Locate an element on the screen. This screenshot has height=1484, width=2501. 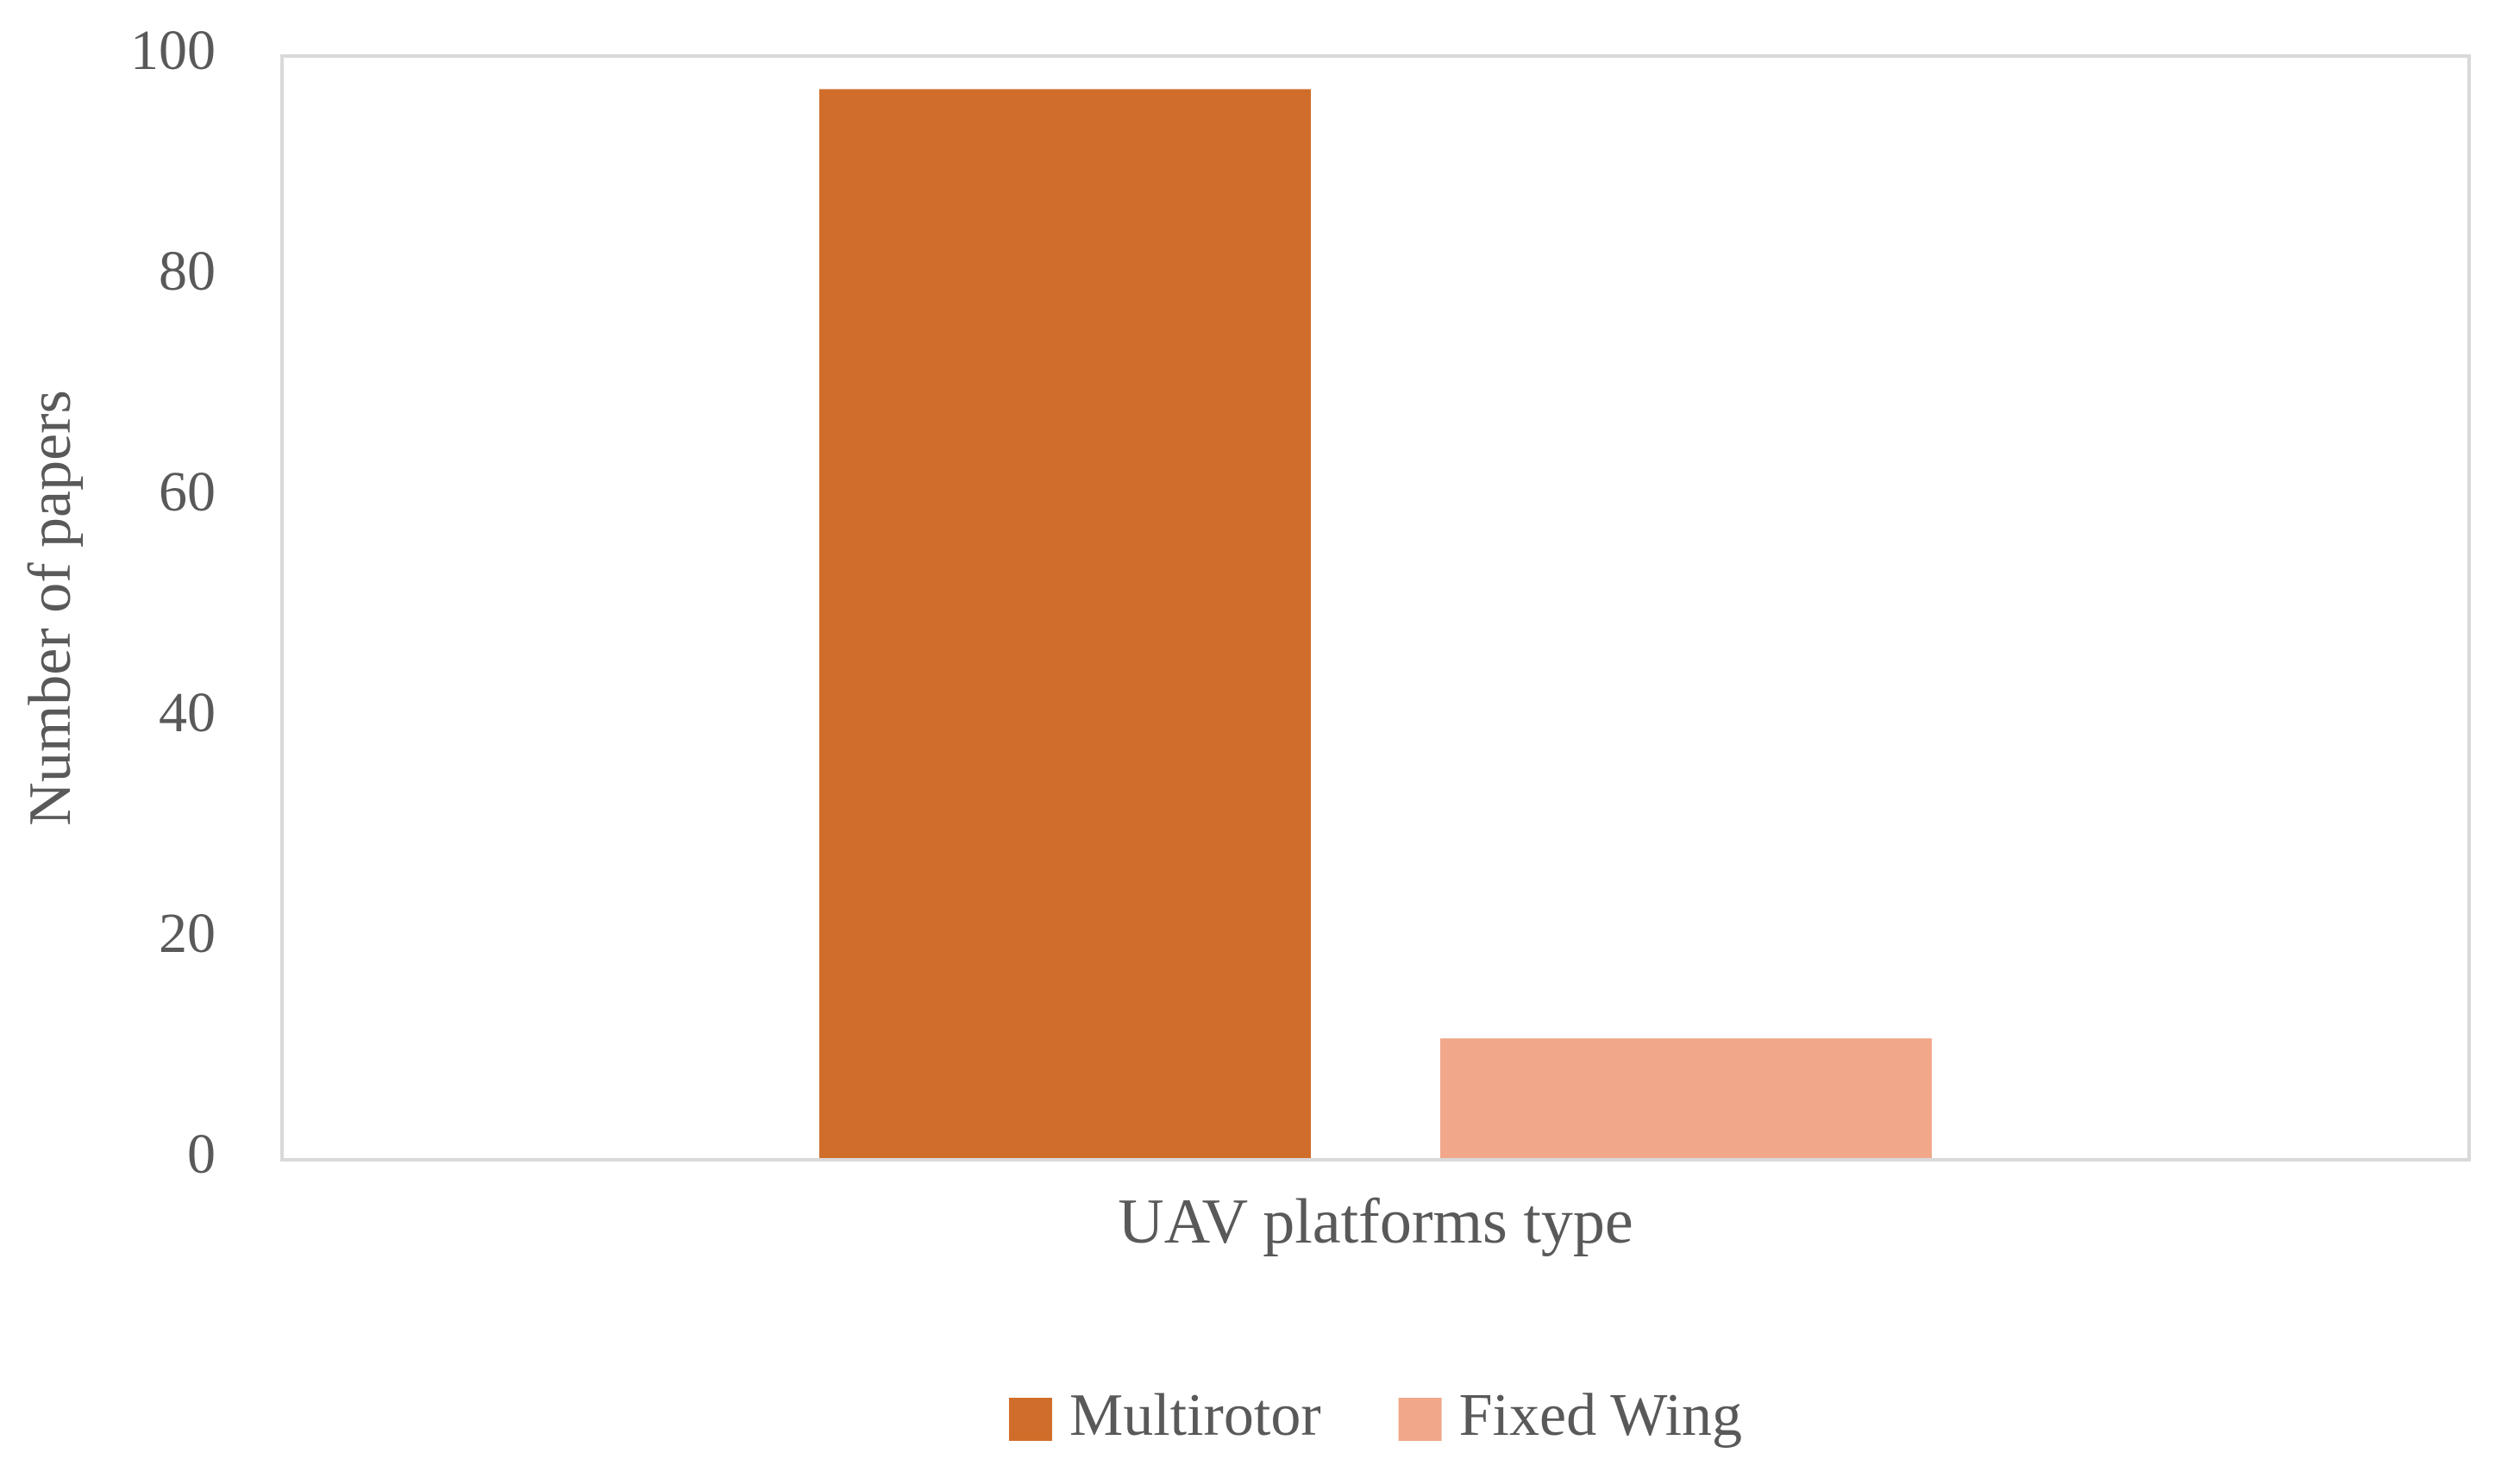
y-axis-title: Number of papers is located at coordinates (50, 607).